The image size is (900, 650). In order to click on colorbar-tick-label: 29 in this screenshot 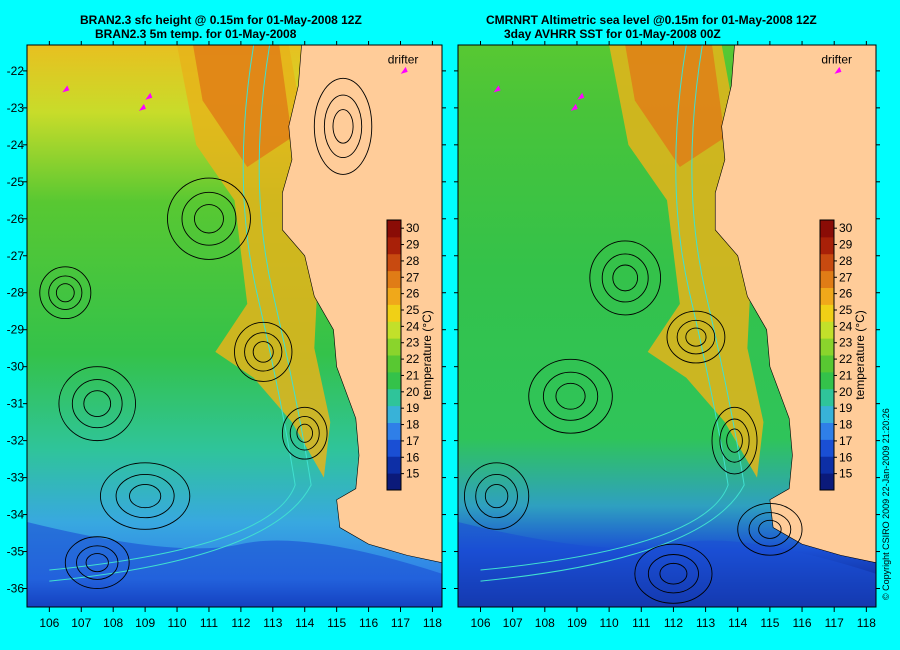, I will do `click(413, 245)`.